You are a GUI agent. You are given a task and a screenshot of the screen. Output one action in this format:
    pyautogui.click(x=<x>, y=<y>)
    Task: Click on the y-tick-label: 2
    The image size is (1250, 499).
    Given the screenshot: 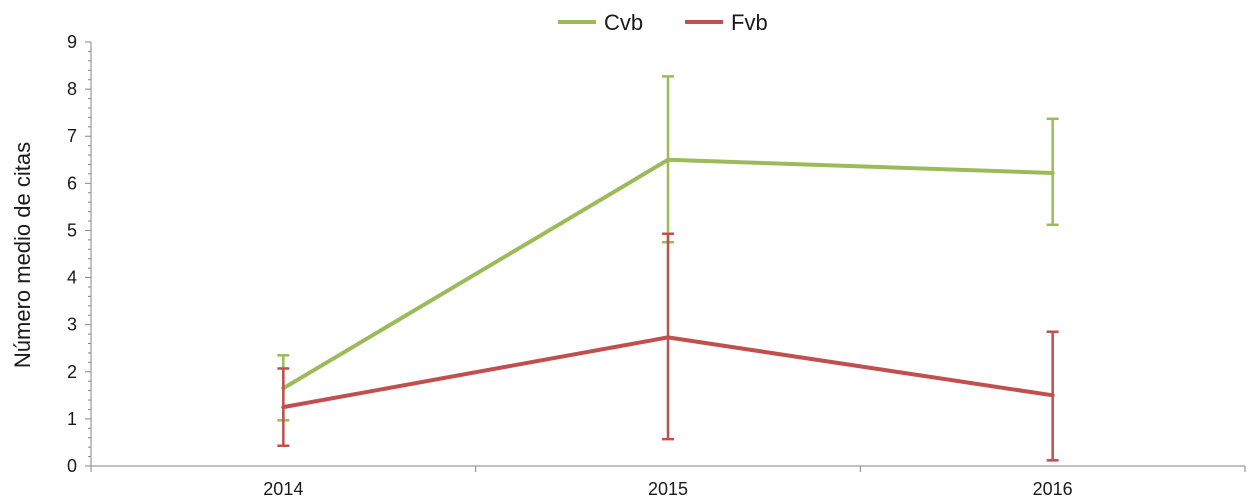 What is the action you would take?
    pyautogui.click(x=72, y=372)
    